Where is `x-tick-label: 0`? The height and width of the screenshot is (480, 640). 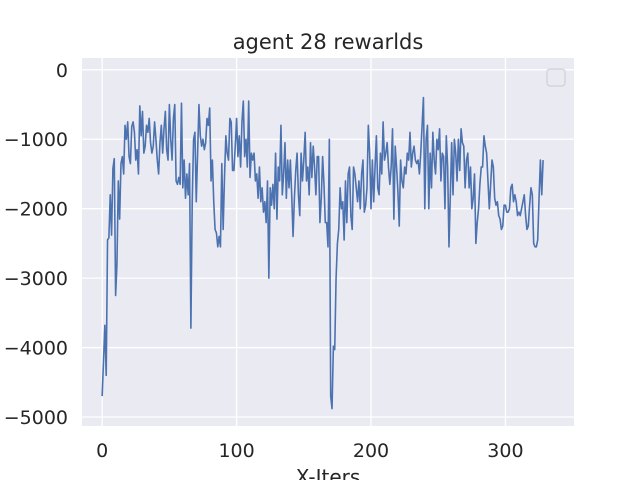 x-tick-label: 0 is located at coordinates (102, 451).